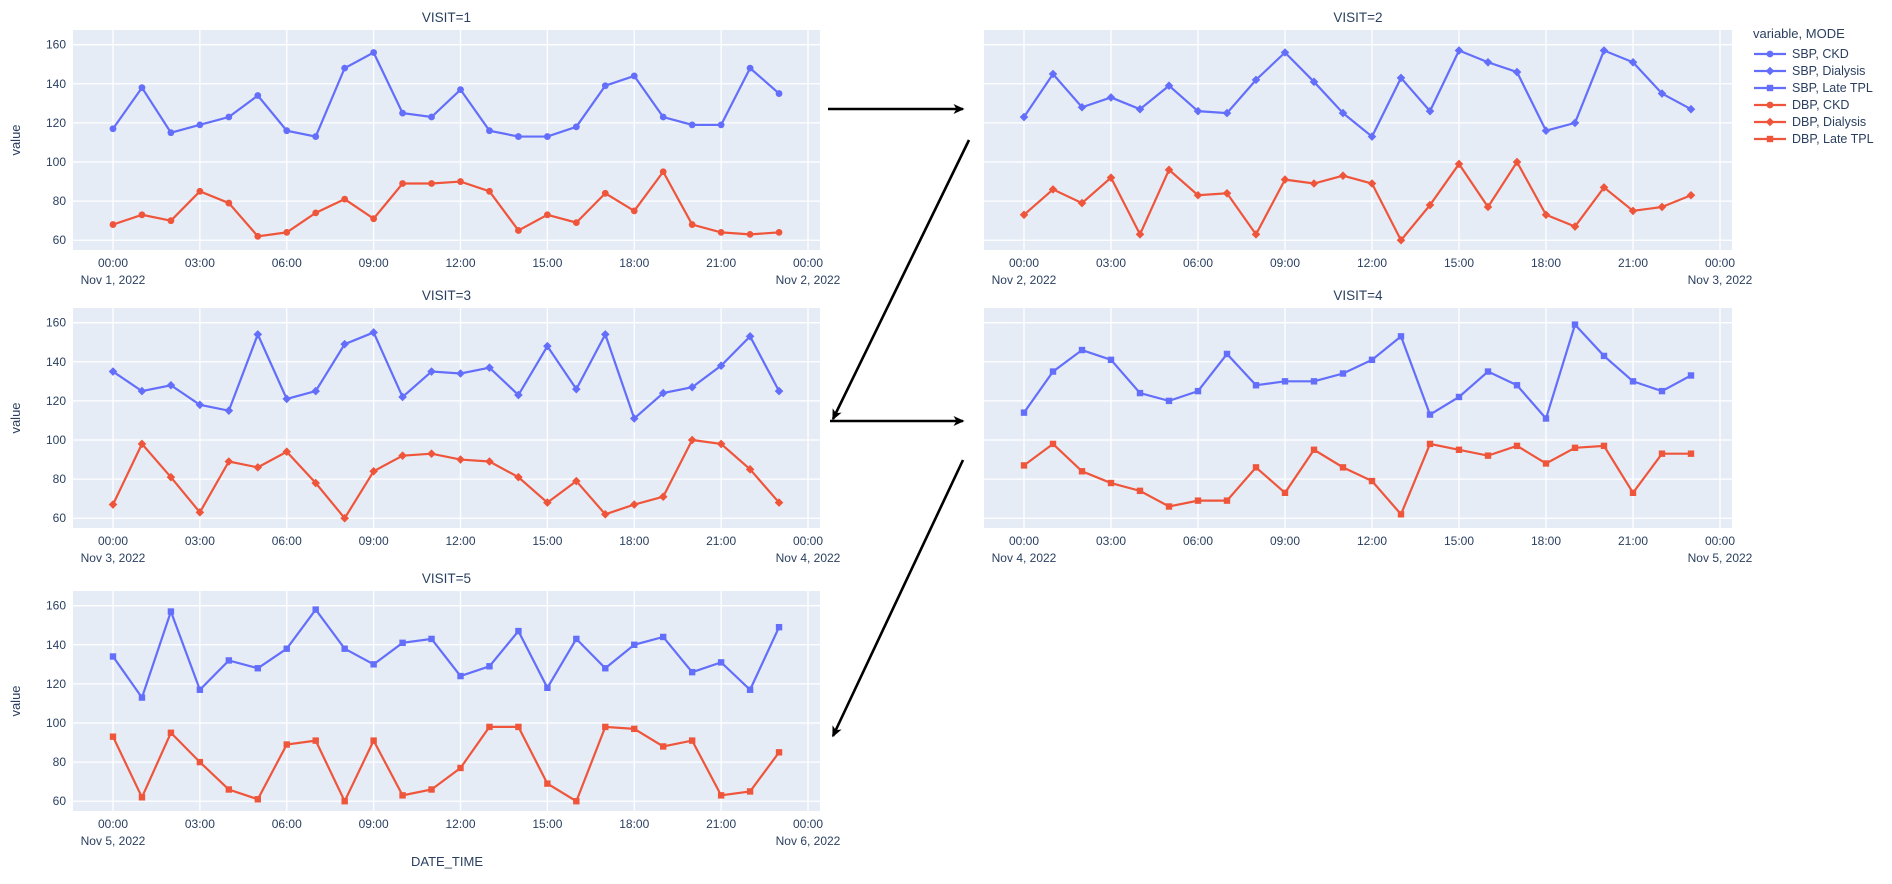 The image size is (1892, 884). I want to click on legend-item: SBP, CKD, so click(1821, 53).